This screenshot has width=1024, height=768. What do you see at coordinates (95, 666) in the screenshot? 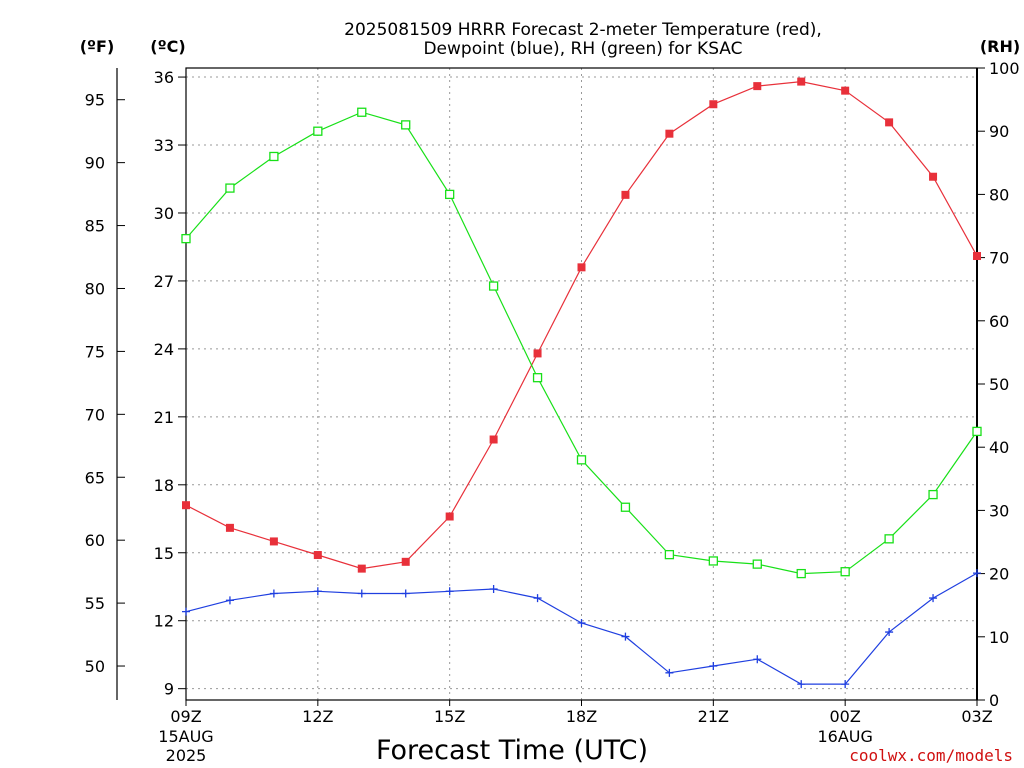
I see `fahrenheit-tick-label: 50` at bounding box center [95, 666].